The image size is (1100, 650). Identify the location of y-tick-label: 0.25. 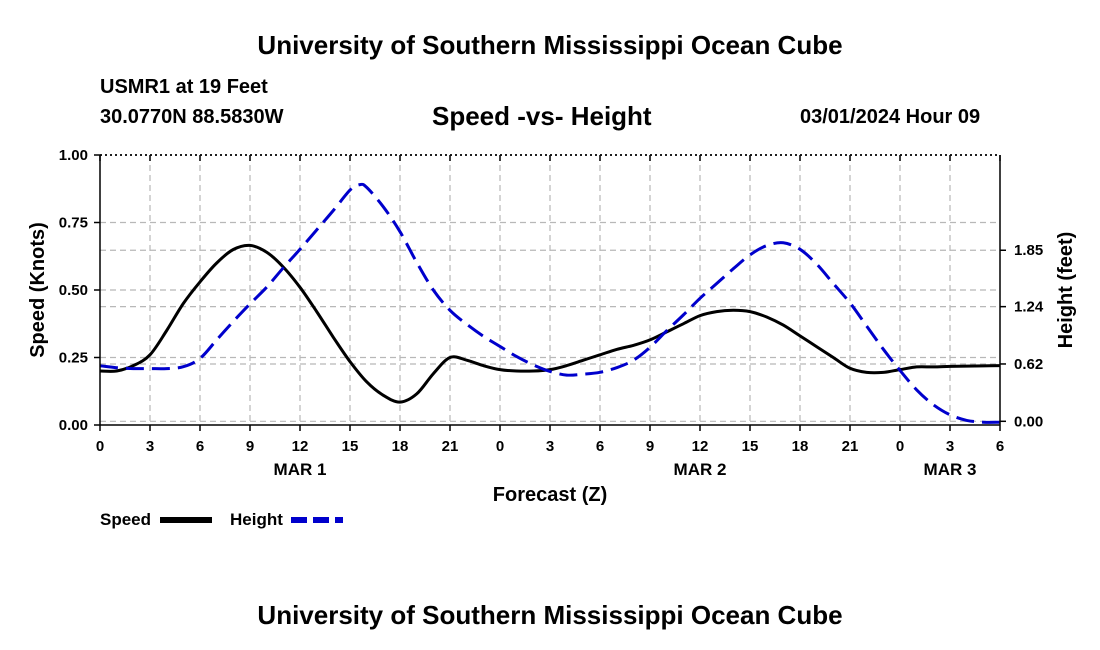
(73, 358).